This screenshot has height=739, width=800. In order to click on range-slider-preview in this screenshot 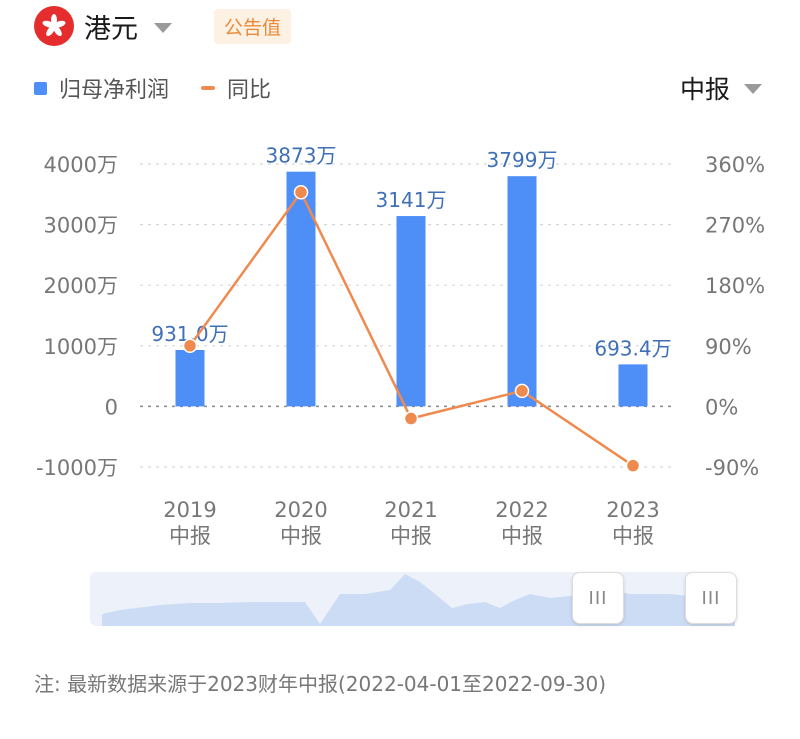, I will do `click(418, 600)`.